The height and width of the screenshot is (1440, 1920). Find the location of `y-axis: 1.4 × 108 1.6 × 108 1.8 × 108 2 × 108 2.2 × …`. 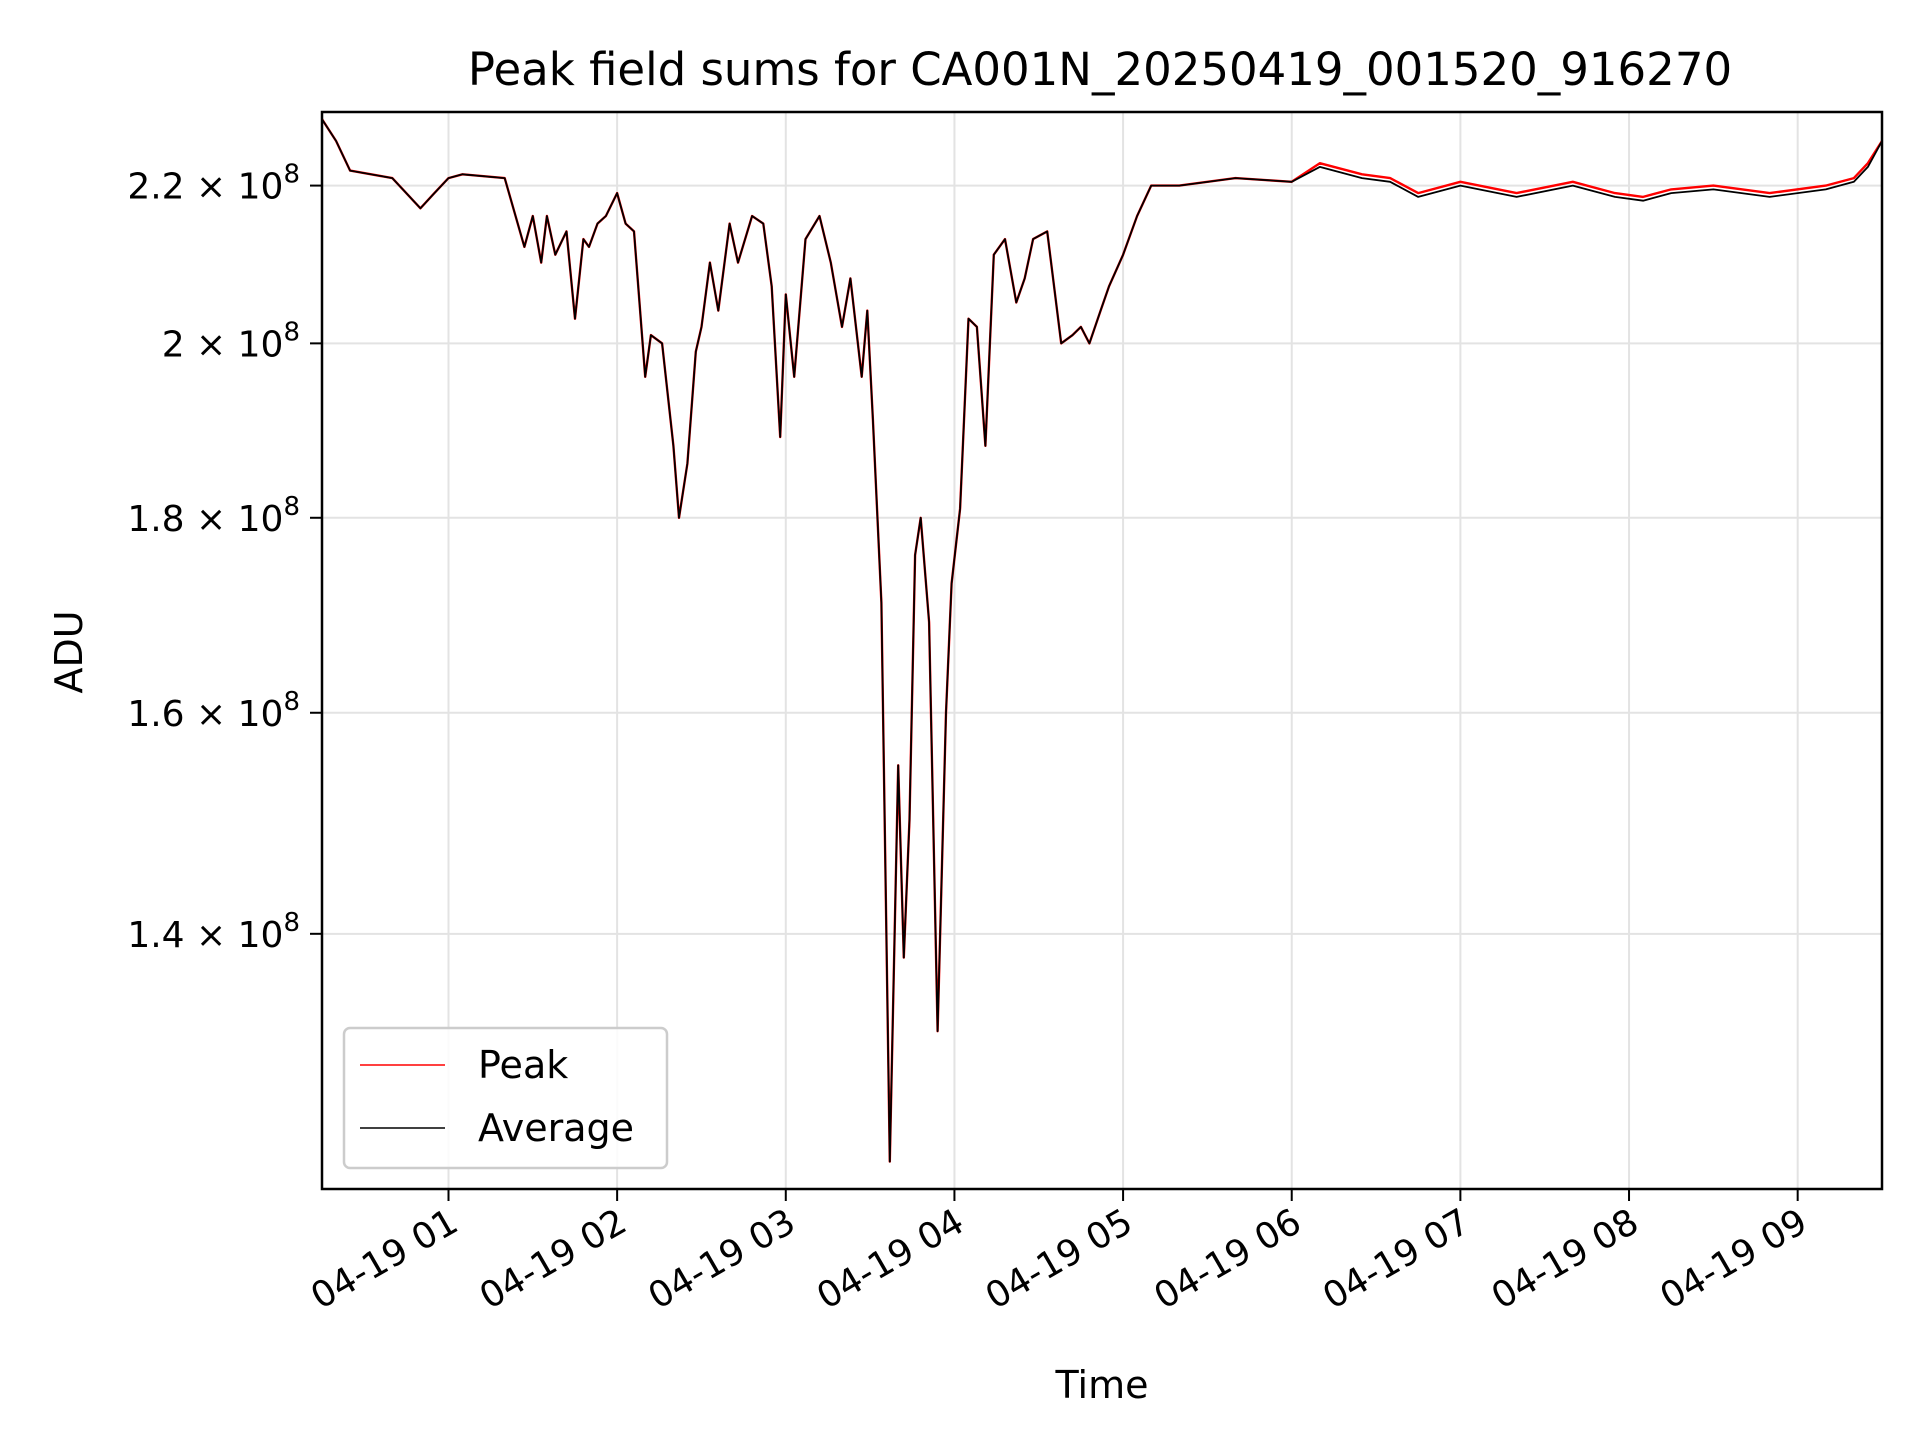

y-axis: 1.4 × 108 1.6 × 108 1.8 × 108 2 × 108 2.2 × … is located at coordinates (224, 558).